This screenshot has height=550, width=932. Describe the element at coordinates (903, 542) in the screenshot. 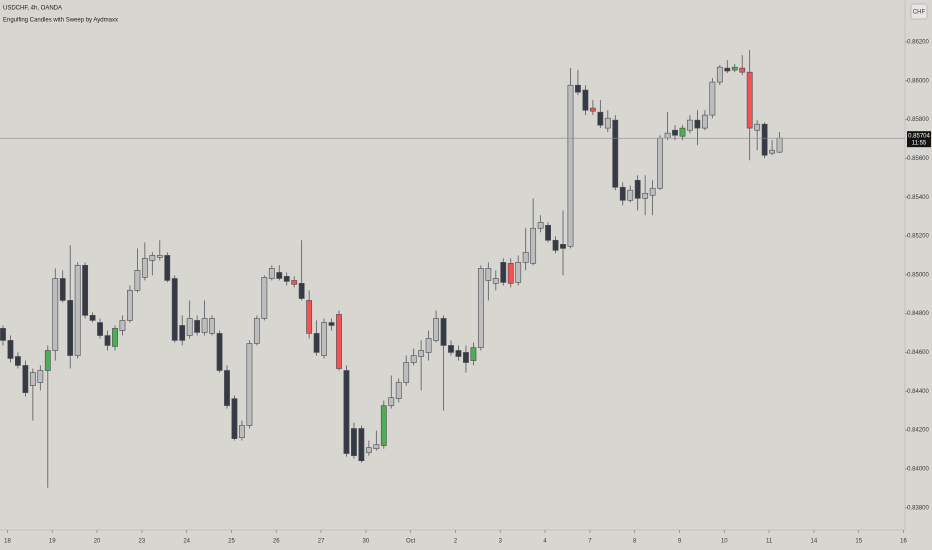

I see `x-tick-label: 16` at that location.